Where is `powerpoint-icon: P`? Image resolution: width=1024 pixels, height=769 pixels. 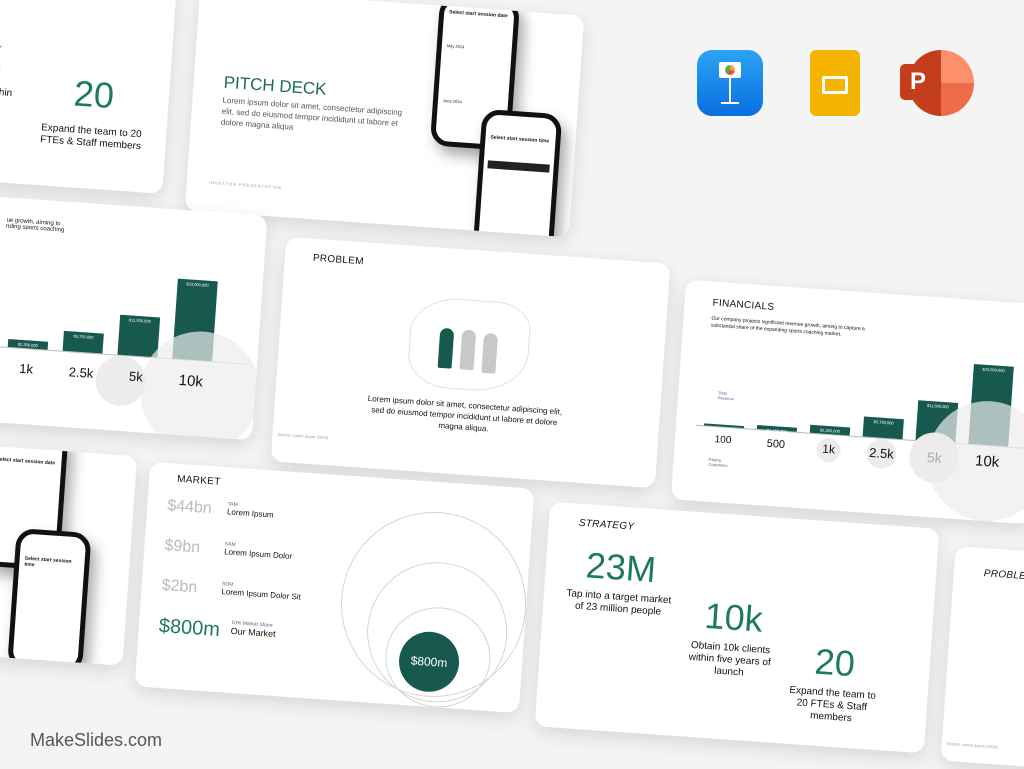
powerpoint-icon: P is located at coordinates (937, 83).